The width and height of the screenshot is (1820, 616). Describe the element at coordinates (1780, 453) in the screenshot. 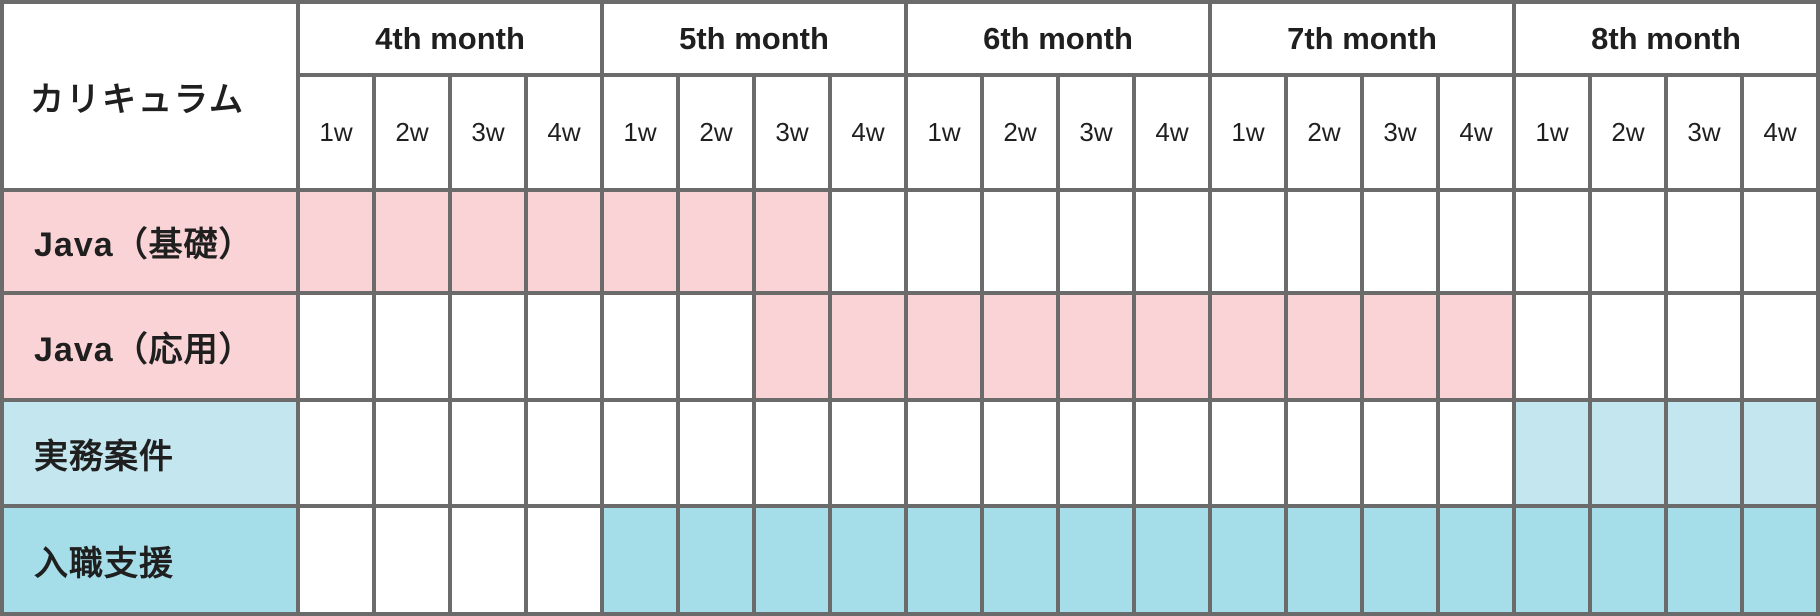

I see `schedule-cell-practical-projects-w20` at that location.